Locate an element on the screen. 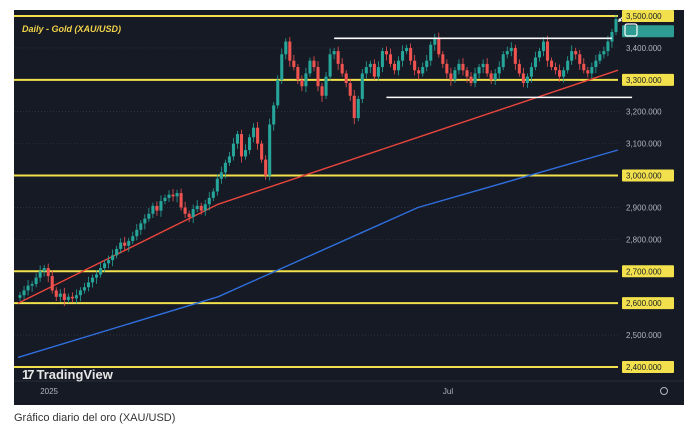 Image resolution: width=686 pixels, height=432 pixels. y-tick-label: 2,700.000 is located at coordinates (644, 271).